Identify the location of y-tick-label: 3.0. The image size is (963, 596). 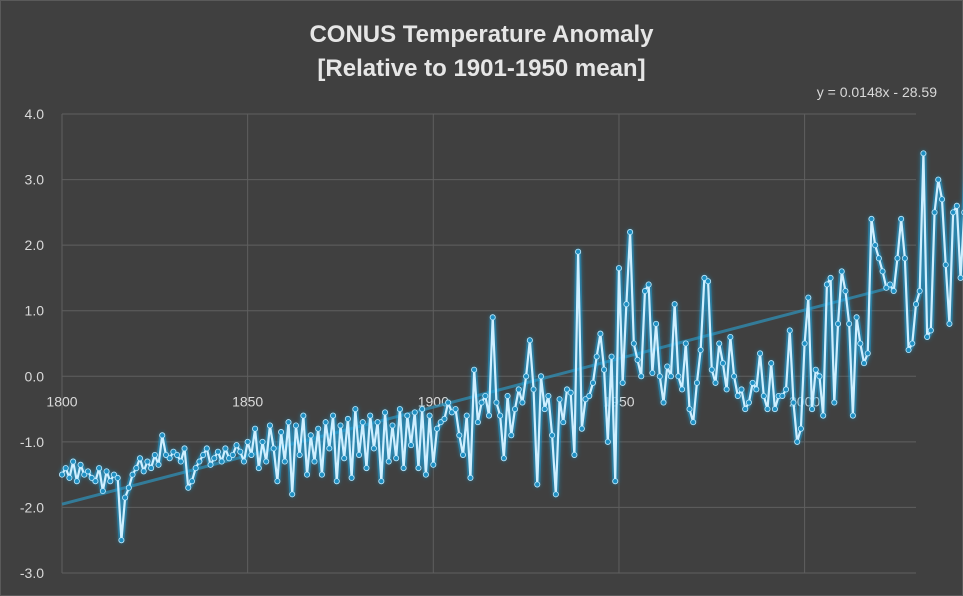
(35, 180).